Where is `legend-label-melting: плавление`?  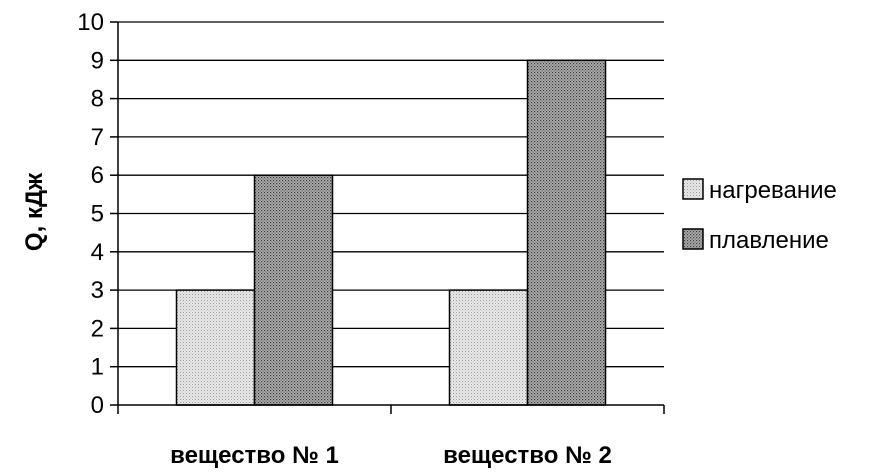
legend-label-melting: плавление is located at coordinates (769, 240).